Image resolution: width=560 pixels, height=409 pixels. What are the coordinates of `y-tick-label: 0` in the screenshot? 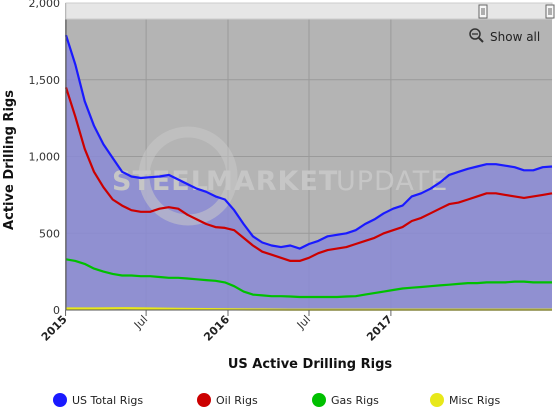 It's located at (56, 310).